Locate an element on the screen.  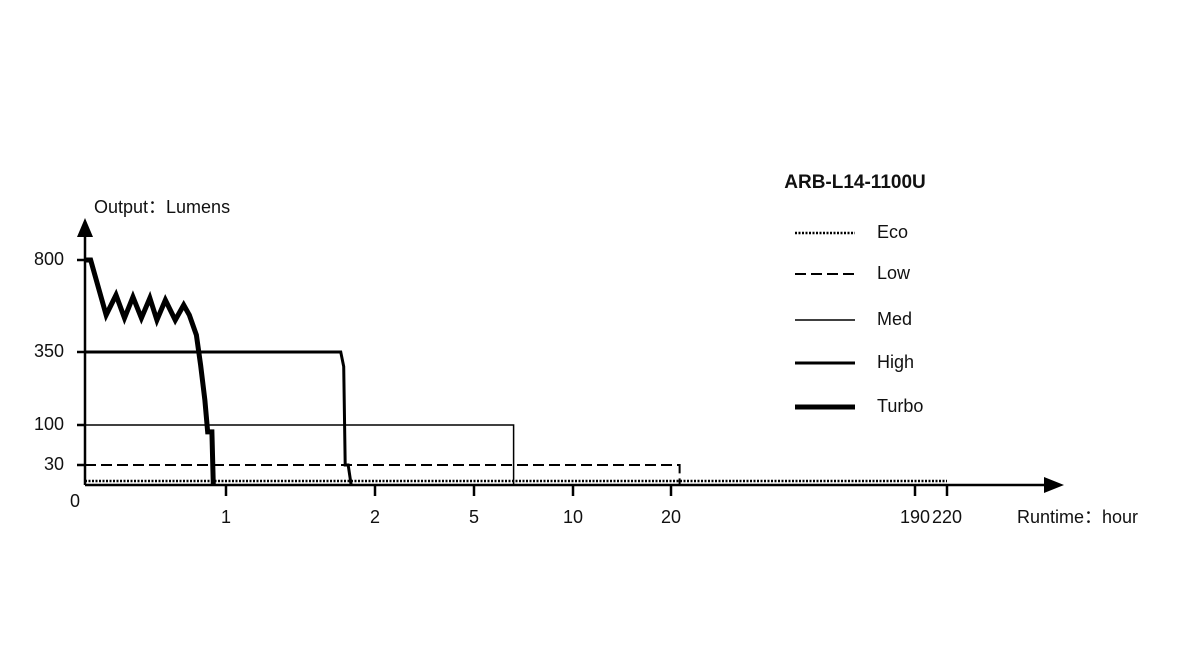
y-tick-label: 350 is located at coordinates (49, 351).